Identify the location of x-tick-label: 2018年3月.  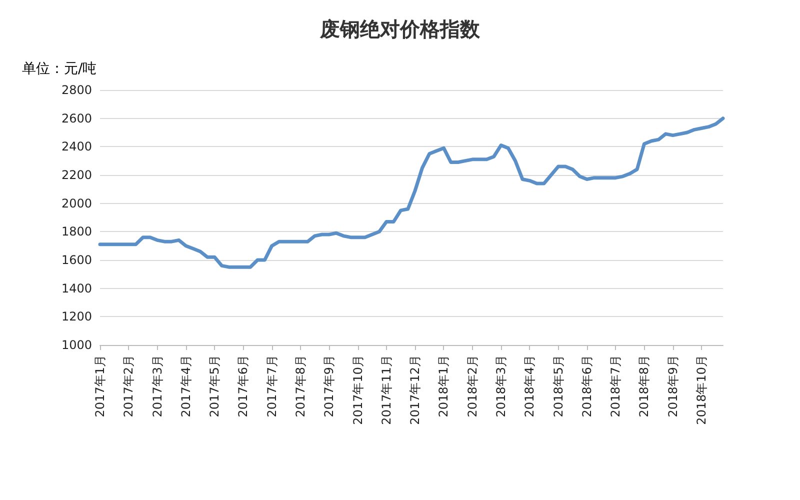
(501, 386).